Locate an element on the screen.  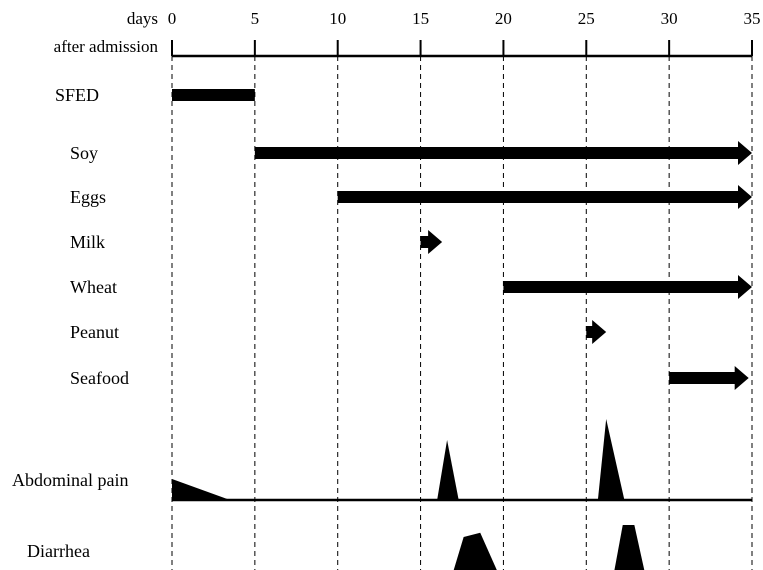
axis-tick-label-3: 15 is located at coordinates (420, 18).